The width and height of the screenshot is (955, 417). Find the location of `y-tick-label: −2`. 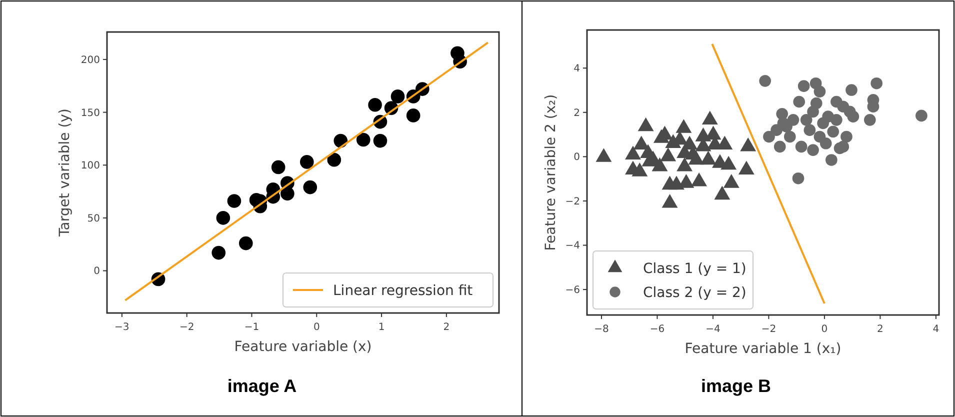

y-tick-label: −2 is located at coordinates (572, 202).